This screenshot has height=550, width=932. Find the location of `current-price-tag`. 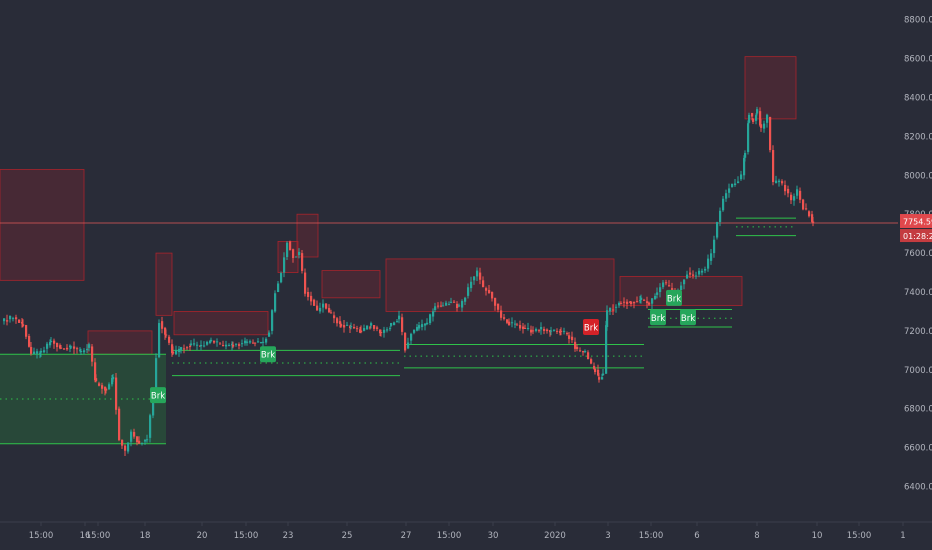

current-price-tag is located at coordinates (916, 221).